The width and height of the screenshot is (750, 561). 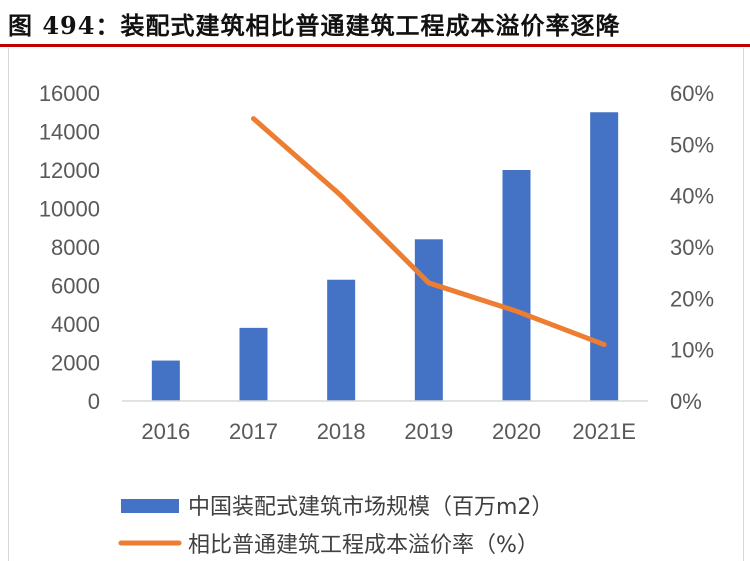 What do you see at coordinates (314, 25) in the screenshot?
I see `figure-title: 图 494：装配式建筑相比普通建筑工程成本溢价率逐降` at bounding box center [314, 25].